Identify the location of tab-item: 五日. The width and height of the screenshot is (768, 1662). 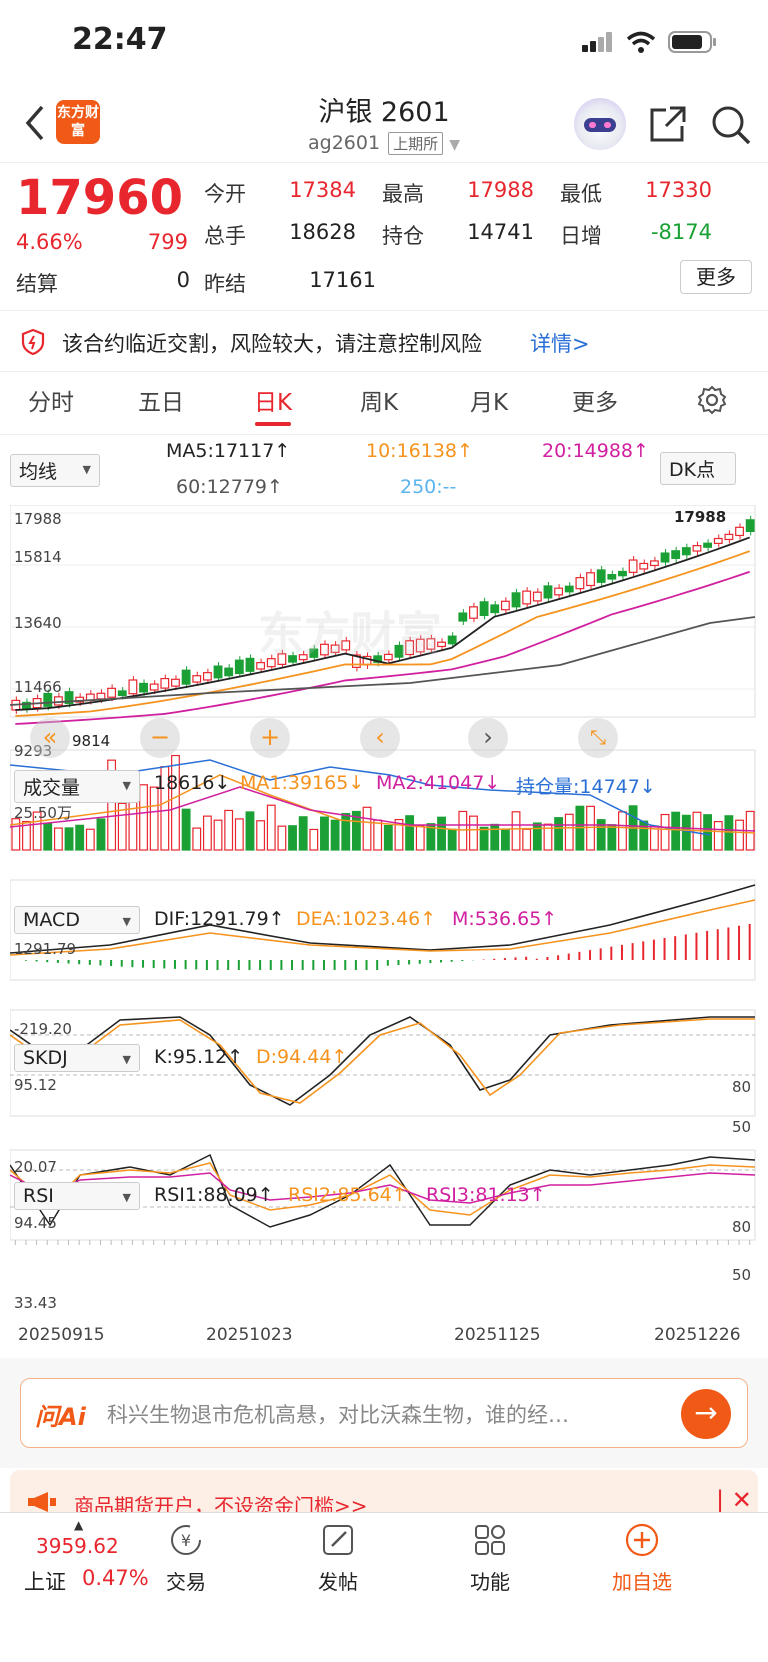
(161, 403).